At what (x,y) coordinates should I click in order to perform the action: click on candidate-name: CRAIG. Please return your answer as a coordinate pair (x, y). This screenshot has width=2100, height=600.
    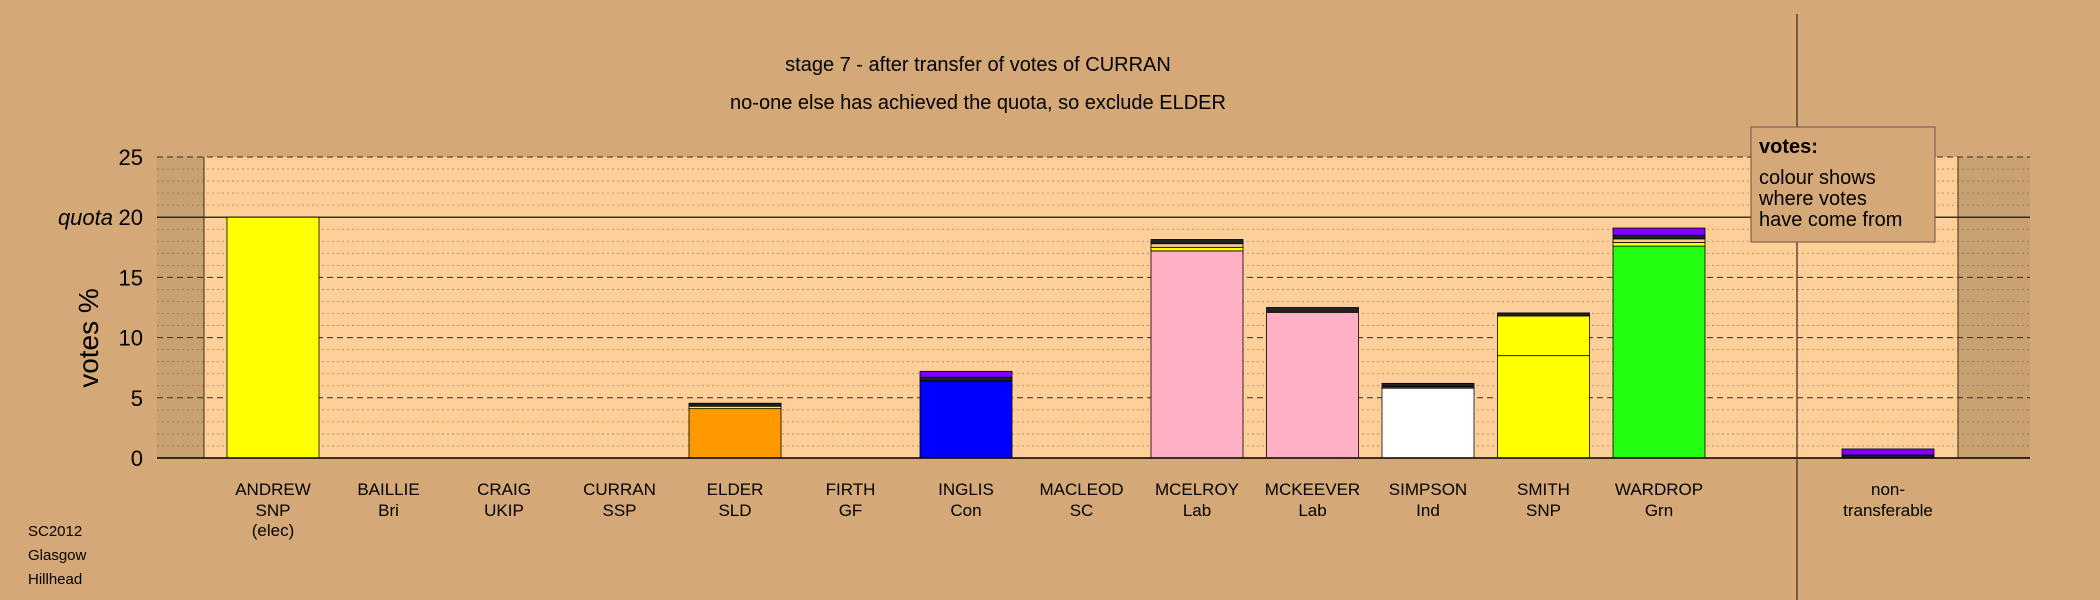
    Looking at the image, I should click on (504, 489).